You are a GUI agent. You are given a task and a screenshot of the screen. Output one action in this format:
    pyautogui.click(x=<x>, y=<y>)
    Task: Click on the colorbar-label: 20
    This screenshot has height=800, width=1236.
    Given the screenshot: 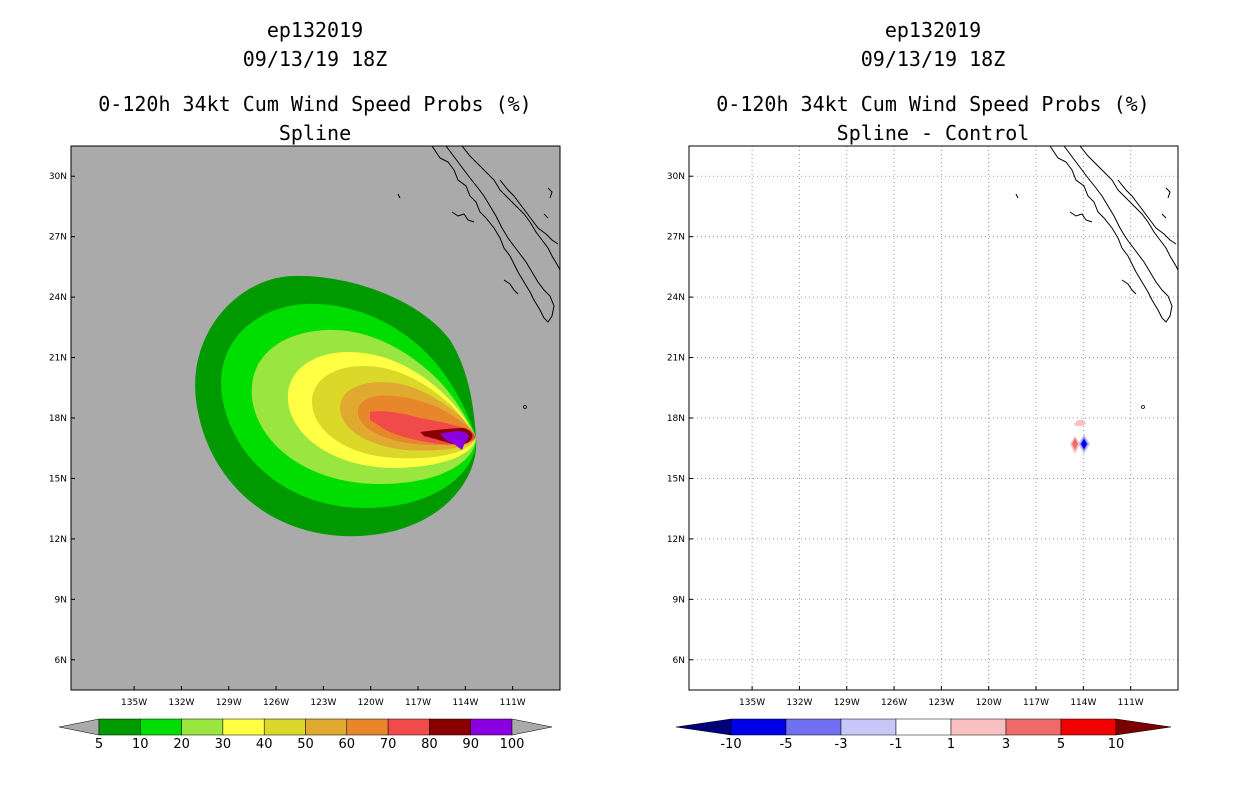 What is the action you would take?
    pyautogui.click(x=181, y=744)
    